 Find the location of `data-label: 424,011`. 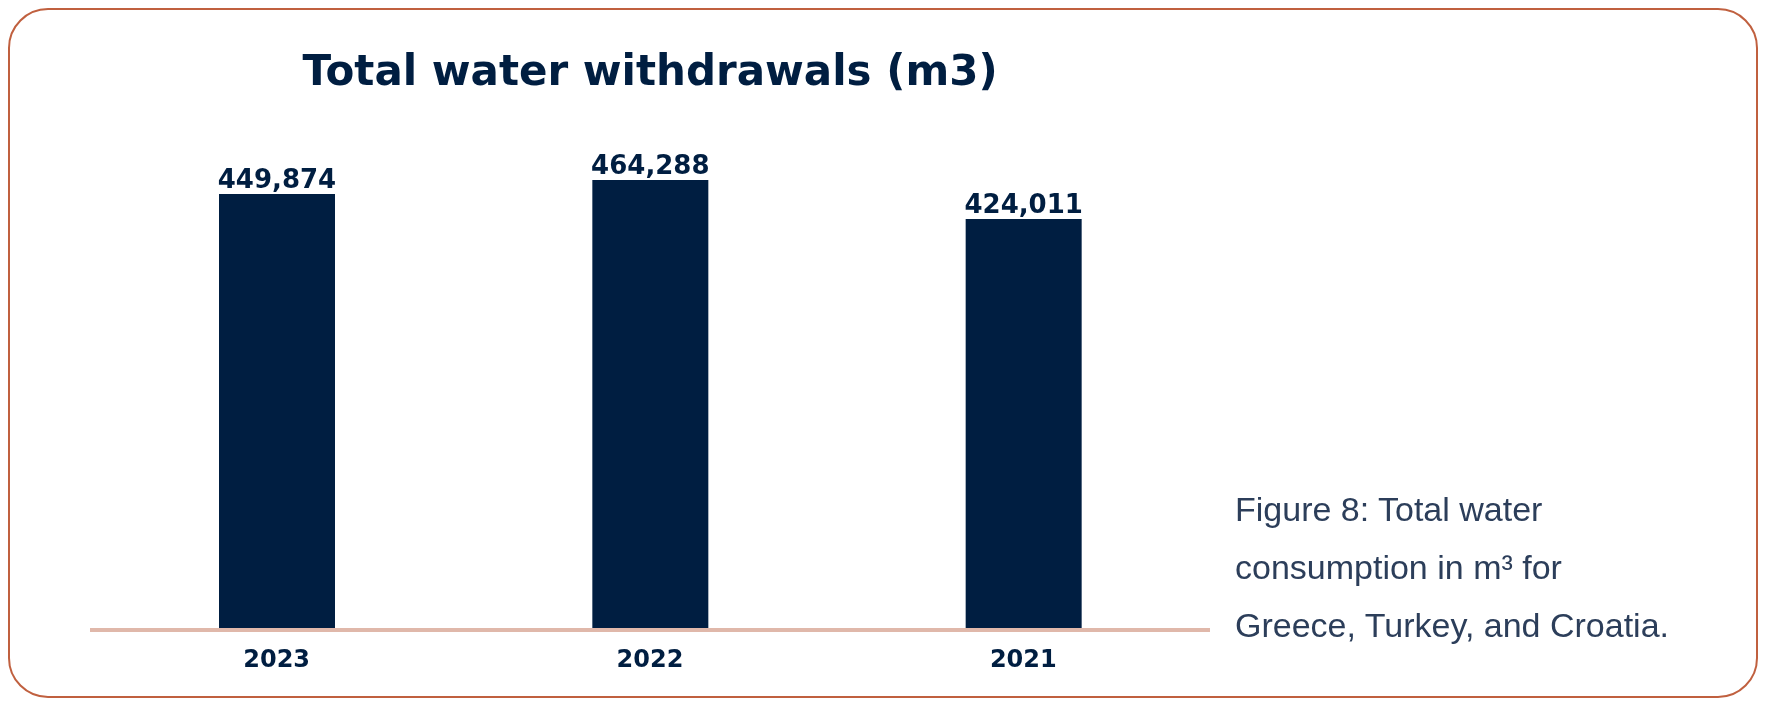

data-label: 424,011 is located at coordinates (1023, 204).